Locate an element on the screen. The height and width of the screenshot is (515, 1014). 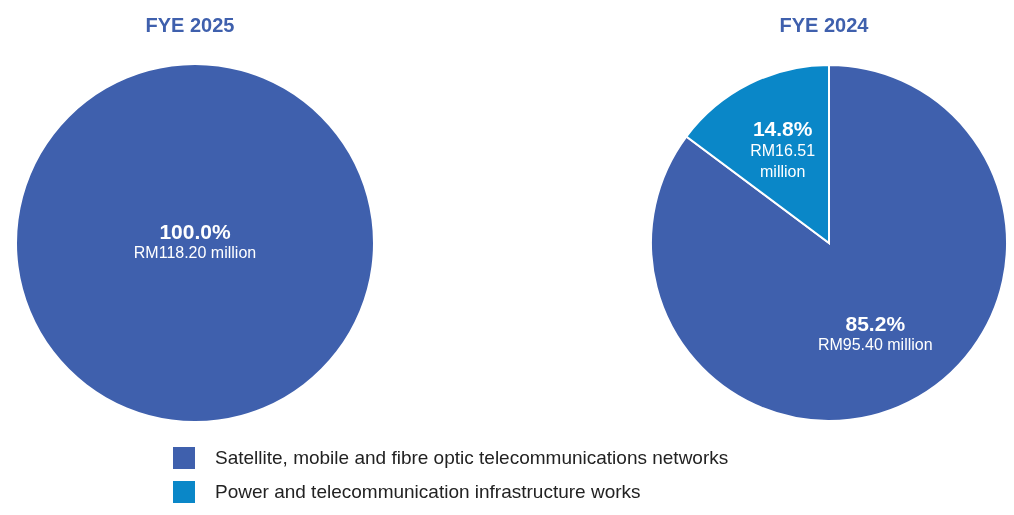
legend-label: Satellite, mobile and fibre optic telecommunications networks is located at coordinates (472, 458).